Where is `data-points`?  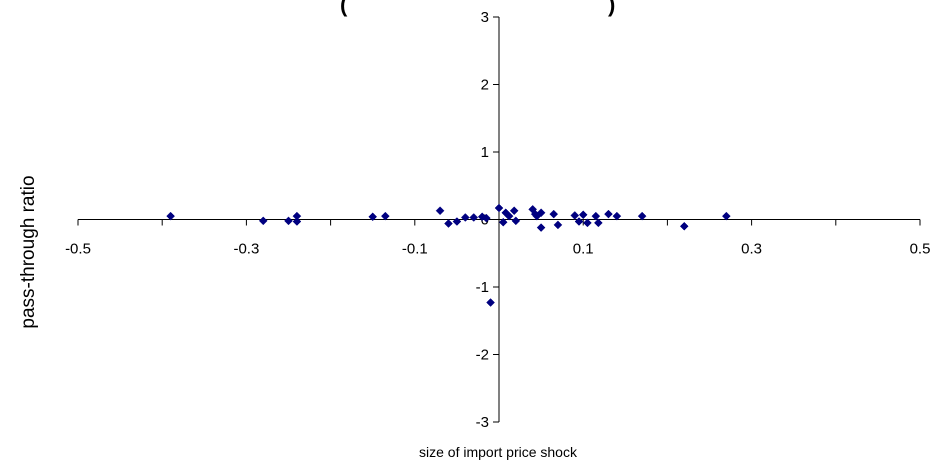
data-points is located at coordinates (448, 255).